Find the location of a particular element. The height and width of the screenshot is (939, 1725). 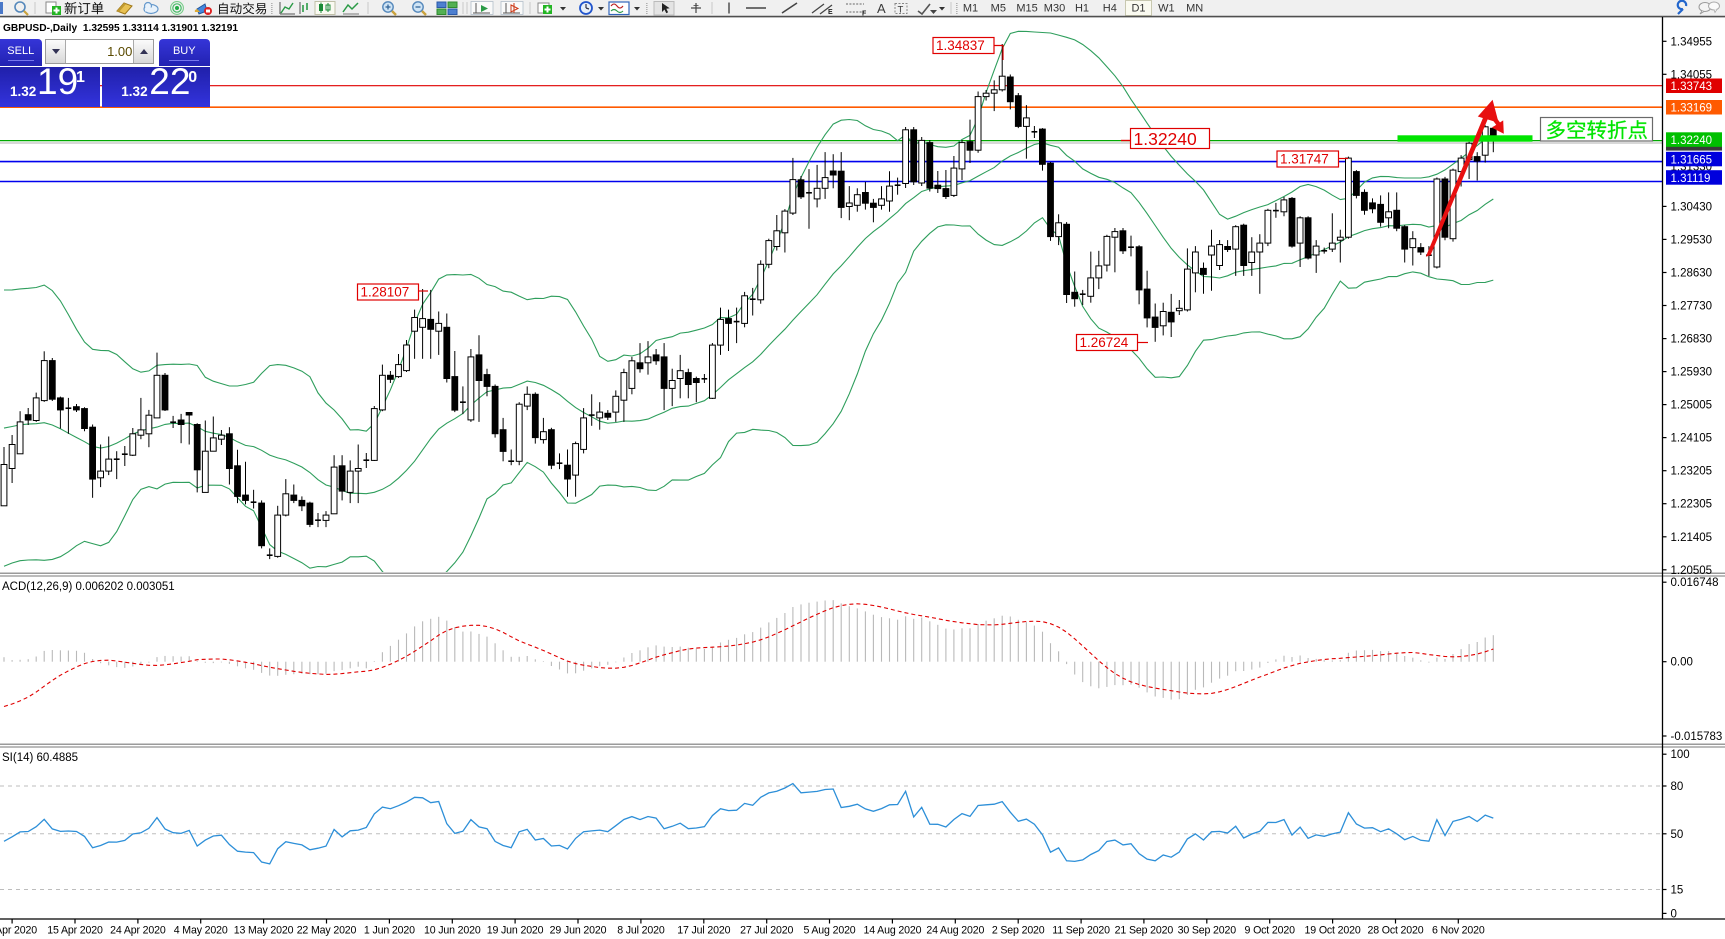

svg-text: 21 Sep 2020 is located at coordinates (1144, 931).